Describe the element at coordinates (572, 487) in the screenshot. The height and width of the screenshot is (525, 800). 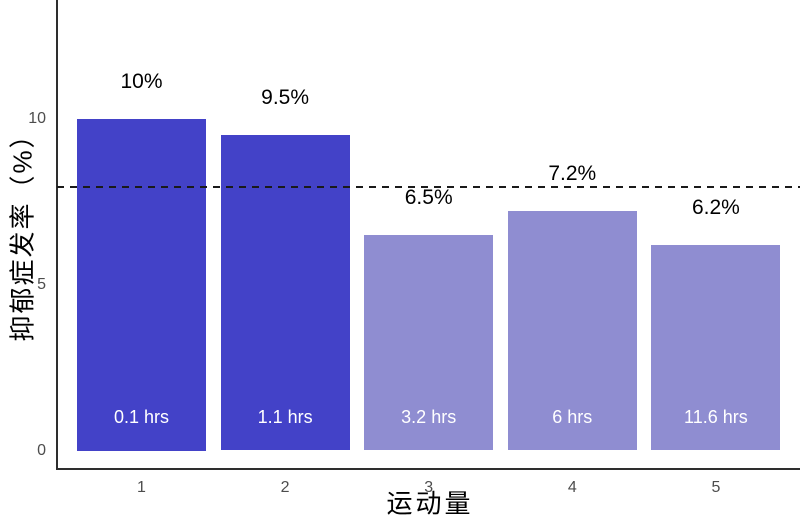
I see `x-tick-label: 4` at that location.